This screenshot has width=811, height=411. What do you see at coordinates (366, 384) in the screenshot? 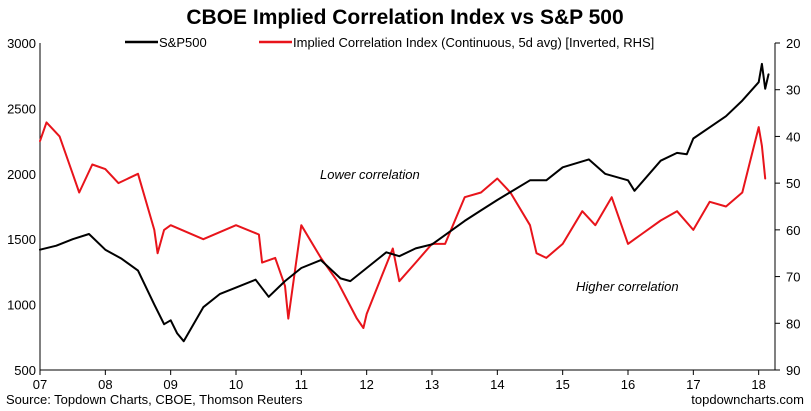
I see `x-tick-label: 12` at bounding box center [366, 384].